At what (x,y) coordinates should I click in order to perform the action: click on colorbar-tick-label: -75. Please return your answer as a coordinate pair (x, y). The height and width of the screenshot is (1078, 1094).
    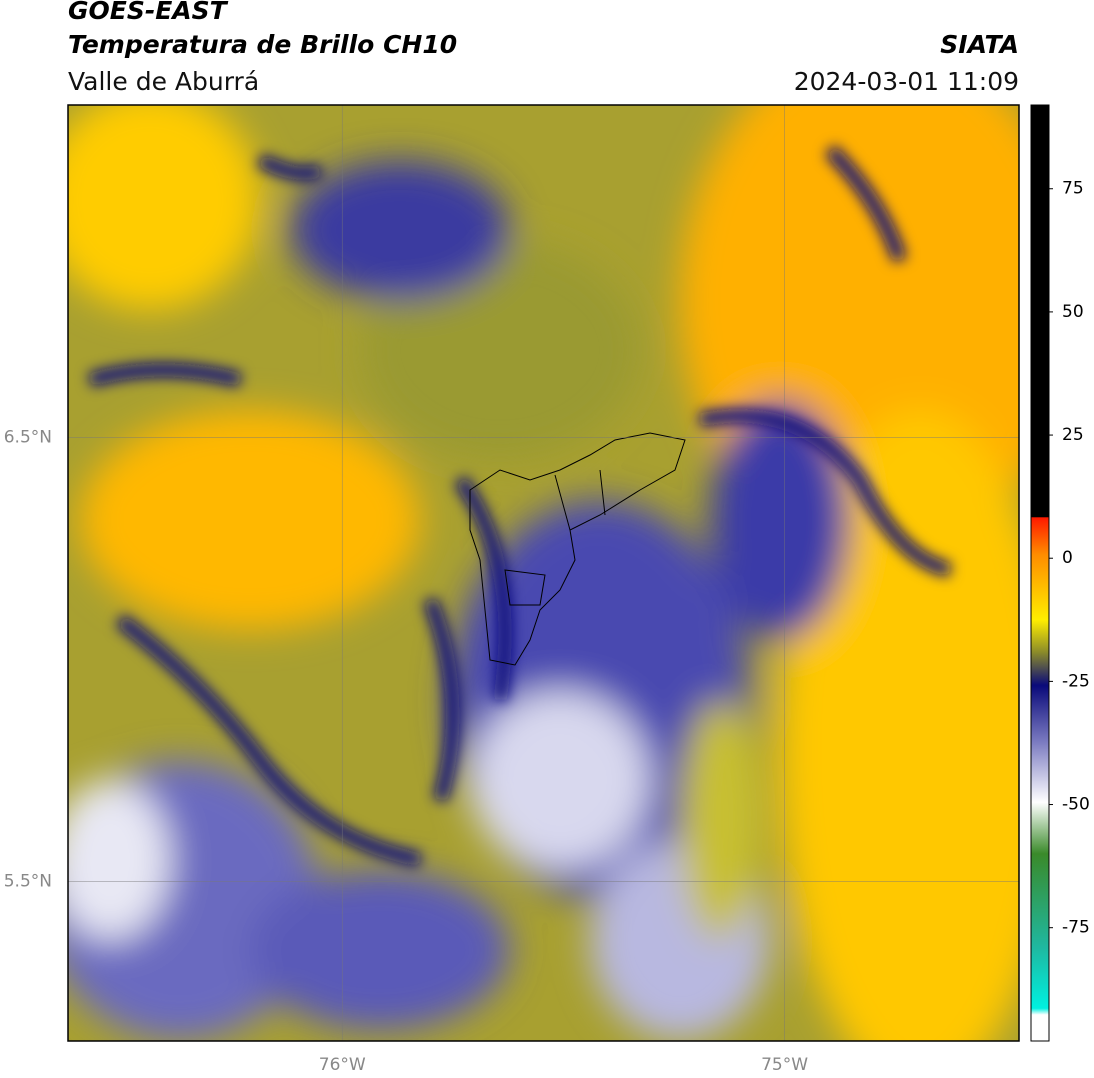
    Looking at the image, I should click on (1076, 928).